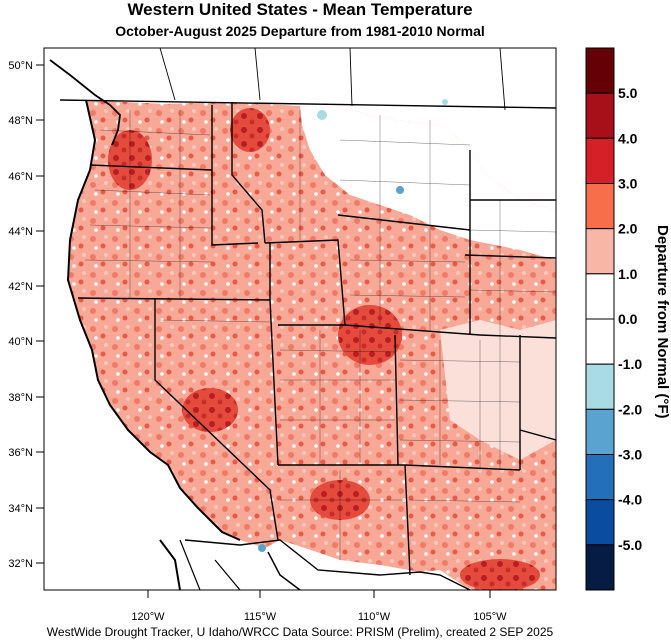 Image resolution: width=671 pixels, height=642 pixels. I want to click on lat-label: 48°N, so click(20, 121).